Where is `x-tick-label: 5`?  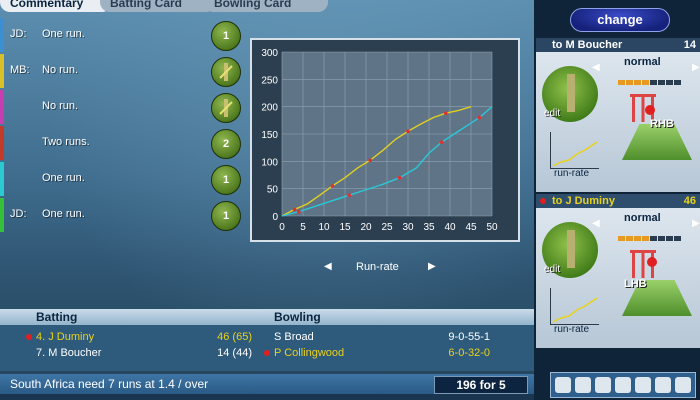
x-tick-label: 5 is located at coordinates (303, 227).